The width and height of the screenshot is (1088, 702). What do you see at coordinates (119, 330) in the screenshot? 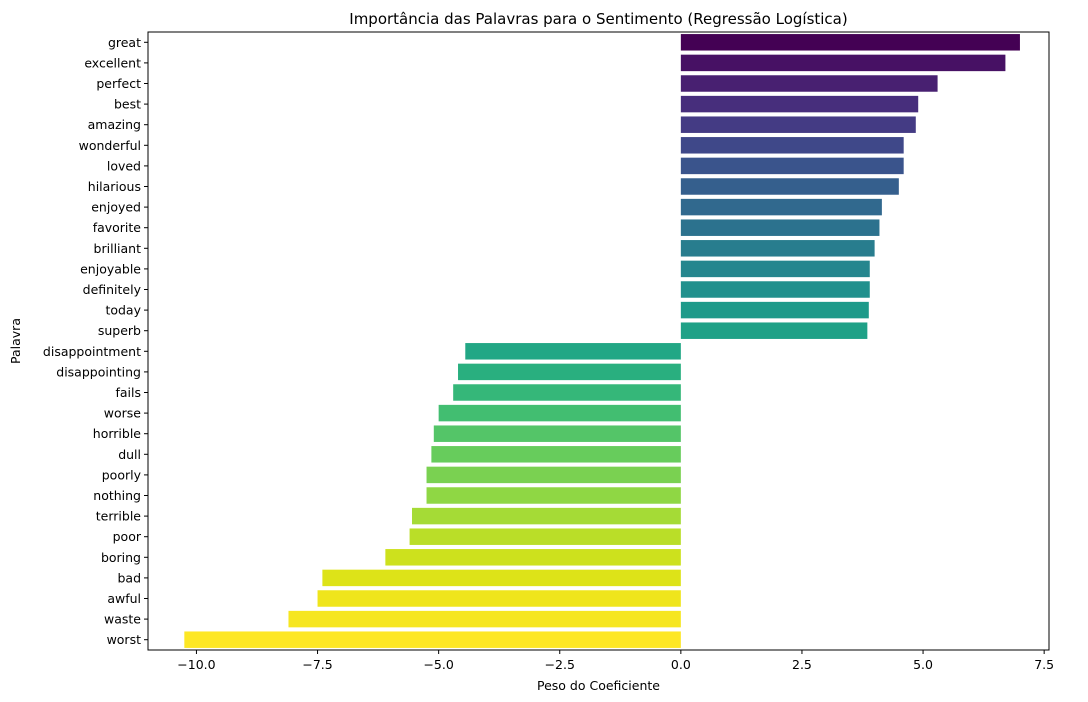
I see `y-tick-label: superb` at bounding box center [119, 330].